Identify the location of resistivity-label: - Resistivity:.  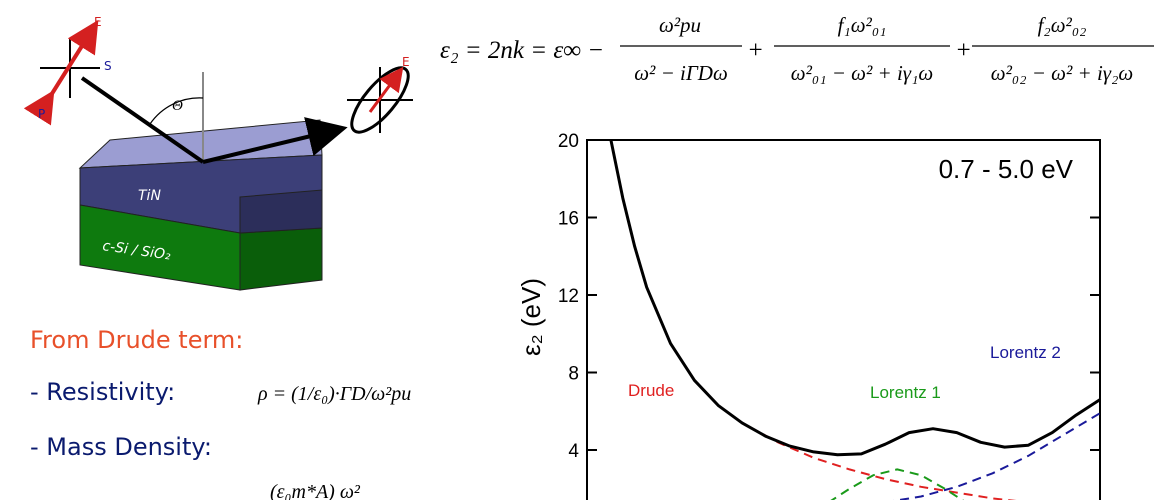
(102, 392).